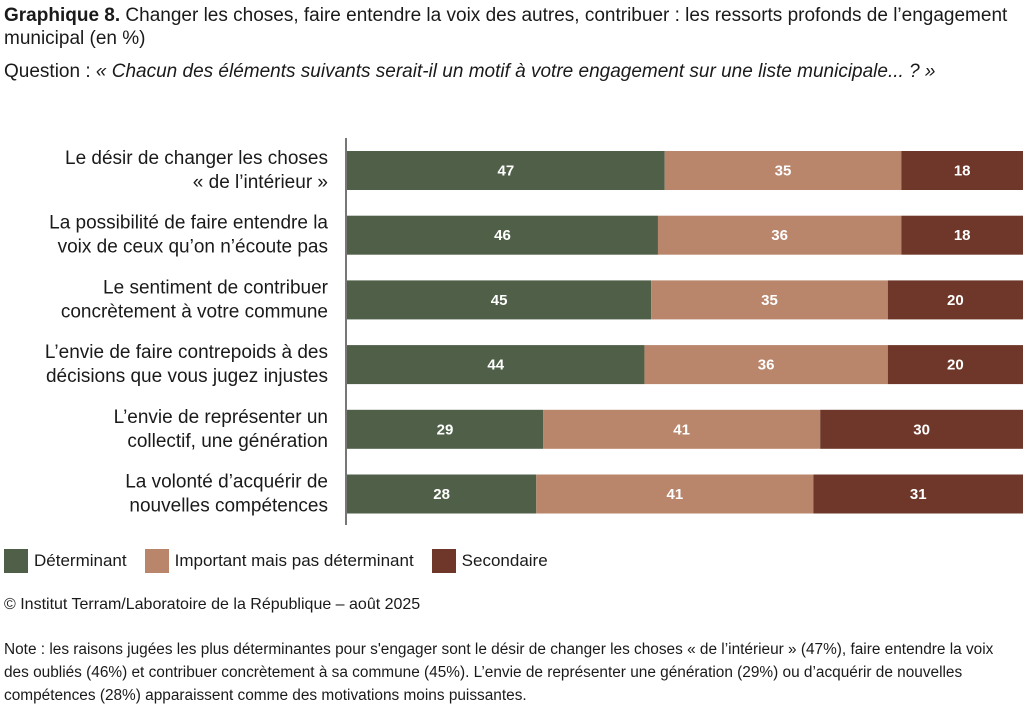 Image resolution: width=1024 pixels, height=711 pixels. I want to click on legend-item-secondaire: Secondaire, so click(489, 561).